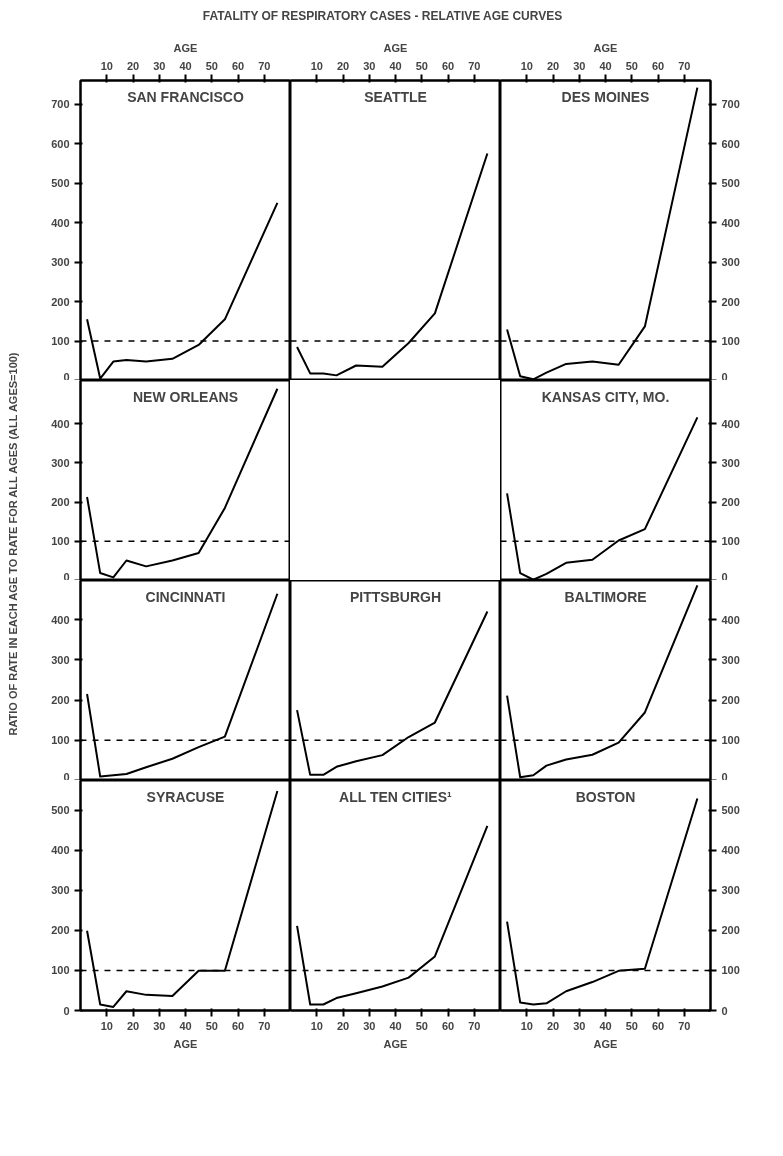  What do you see at coordinates (382, 15) in the screenshot?
I see `text: FATALITY OF RESPIRATORY CASES - RELATIVE AGE CURVES` at bounding box center [382, 15].